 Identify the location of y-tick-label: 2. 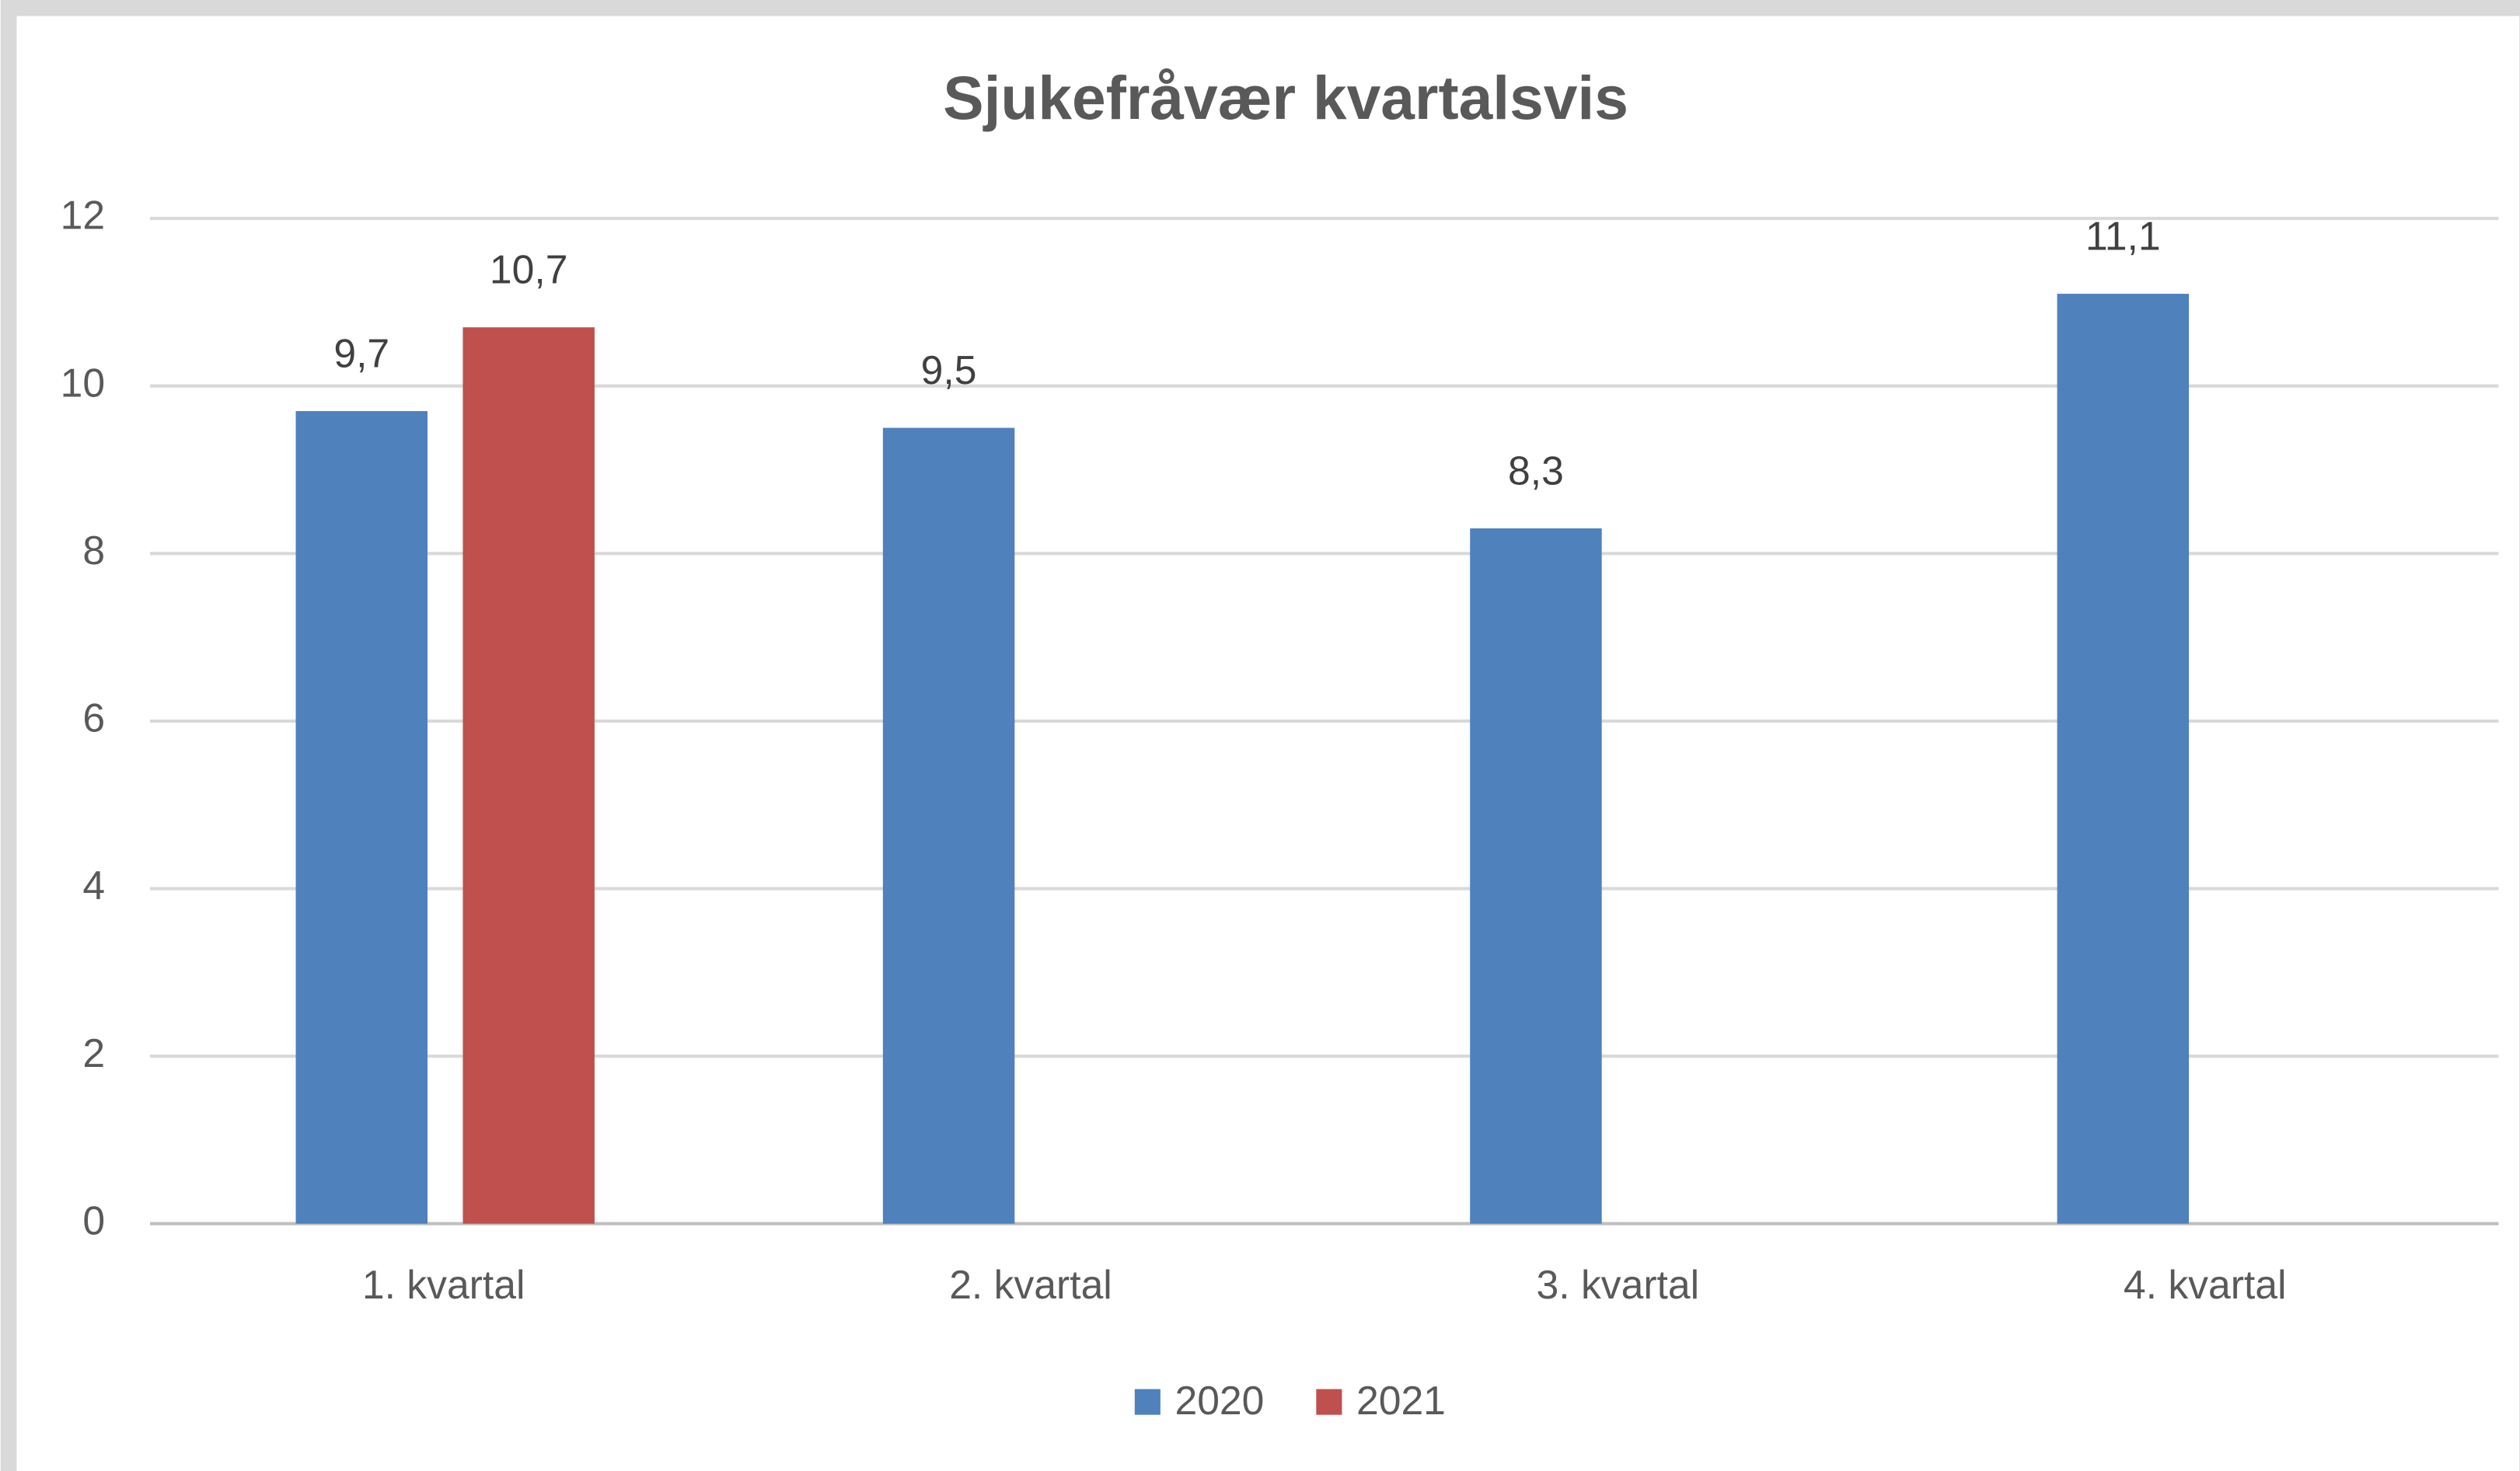
(93, 1052).